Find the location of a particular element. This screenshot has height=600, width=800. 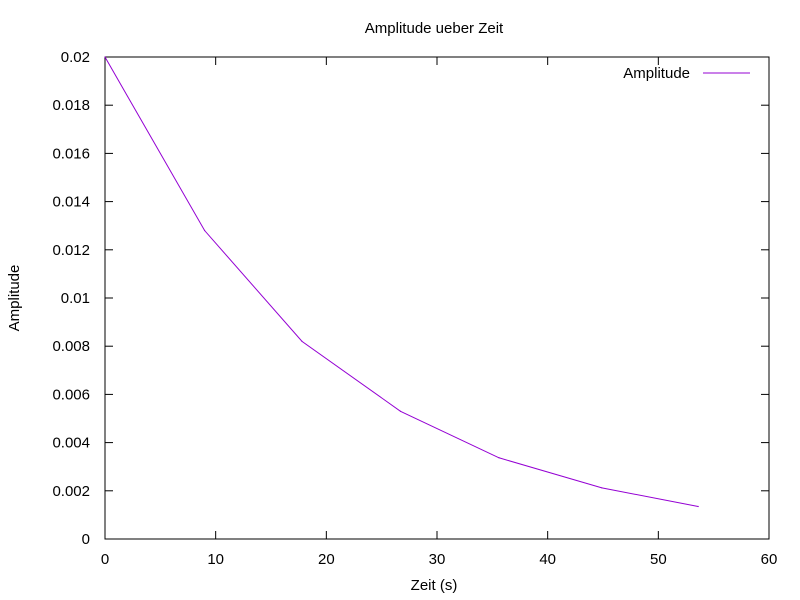

x-tick-label: 60 is located at coordinates (769, 559).